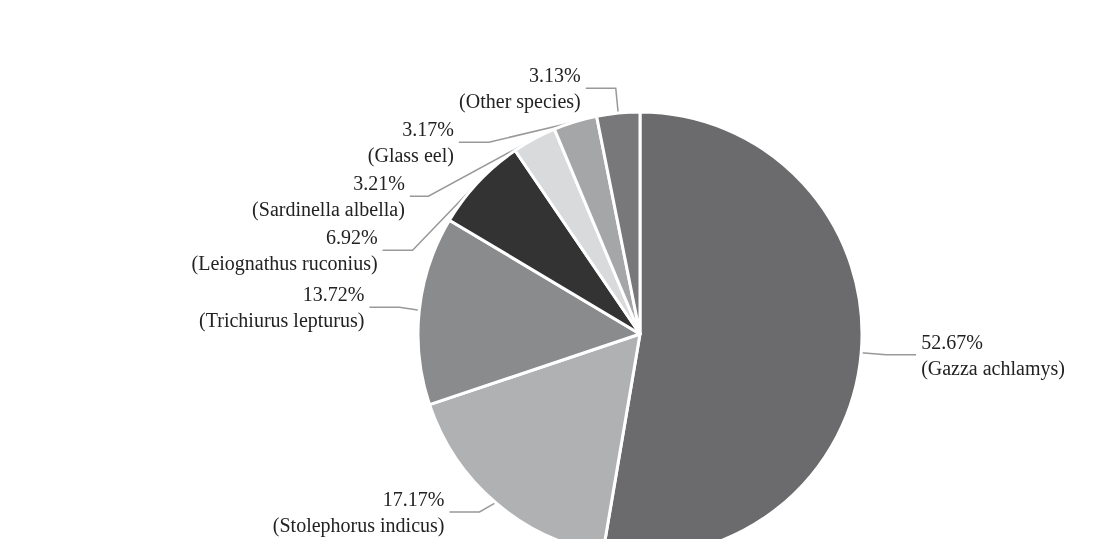  Describe the element at coordinates (358, 525) in the screenshot. I see `slice-label: (Stolephorus indicus)` at that location.